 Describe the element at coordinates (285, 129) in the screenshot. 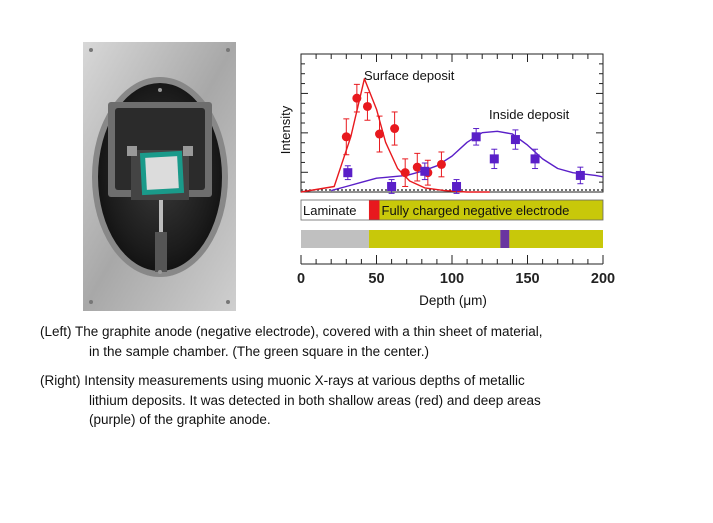

I see `y-axis-label: Intensity` at that location.